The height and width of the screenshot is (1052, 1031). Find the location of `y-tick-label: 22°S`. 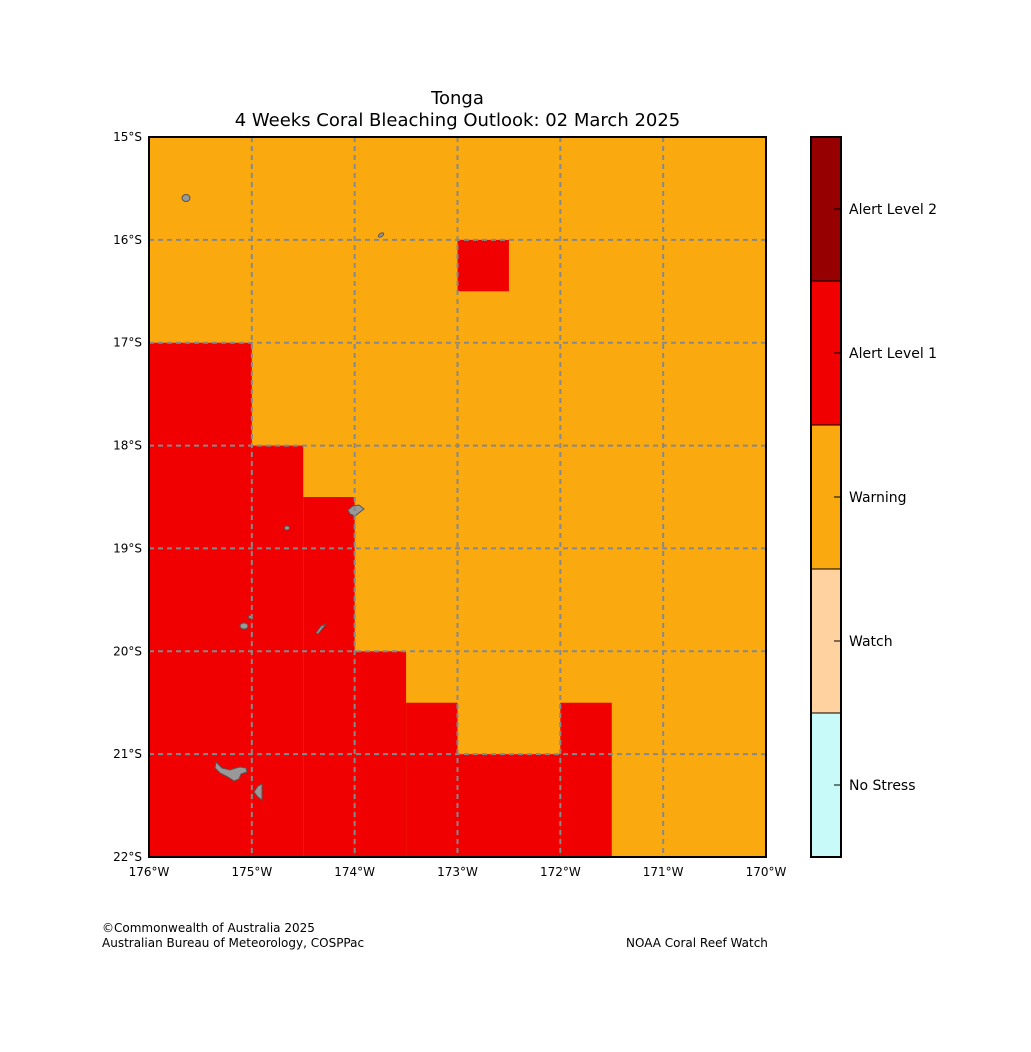

y-tick-label: 22°S is located at coordinates (127, 857).